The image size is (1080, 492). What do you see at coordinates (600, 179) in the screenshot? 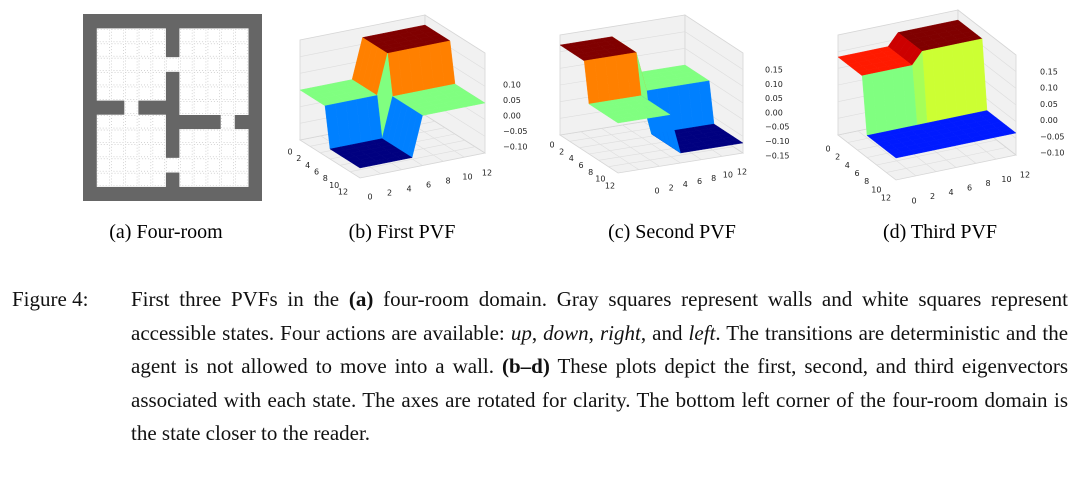
I see `row-tick-label: 10` at bounding box center [600, 179].